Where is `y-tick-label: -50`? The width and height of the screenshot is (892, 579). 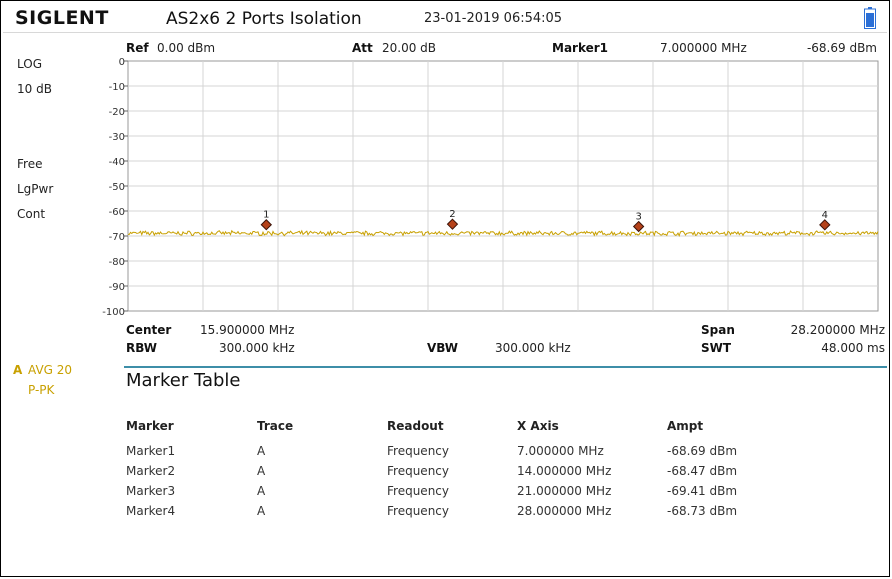 y-tick-label: -50 is located at coordinates (117, 187).